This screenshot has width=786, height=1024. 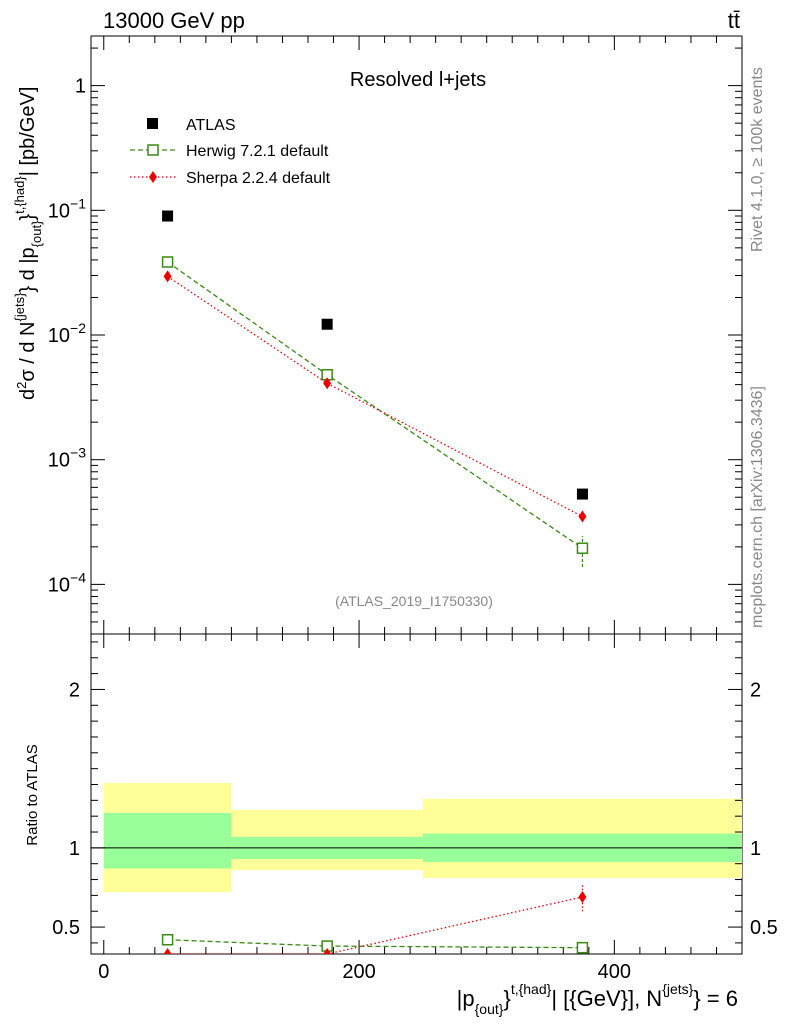 I want to click on ratio-x-tick-label: 400, so click(x=614, y=972).